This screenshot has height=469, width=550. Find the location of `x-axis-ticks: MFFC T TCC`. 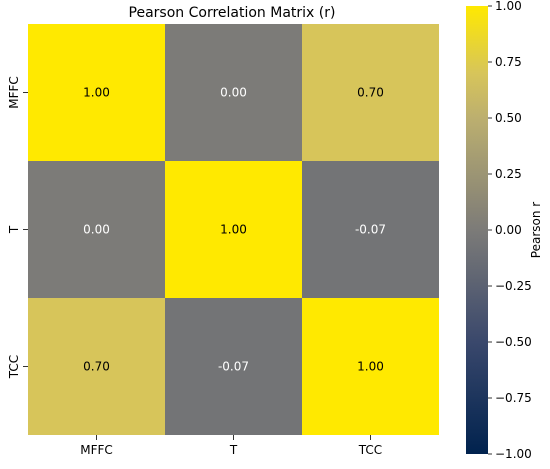

x-axis-ticks: MFFC T TCC is located at coordinates (231, 446).